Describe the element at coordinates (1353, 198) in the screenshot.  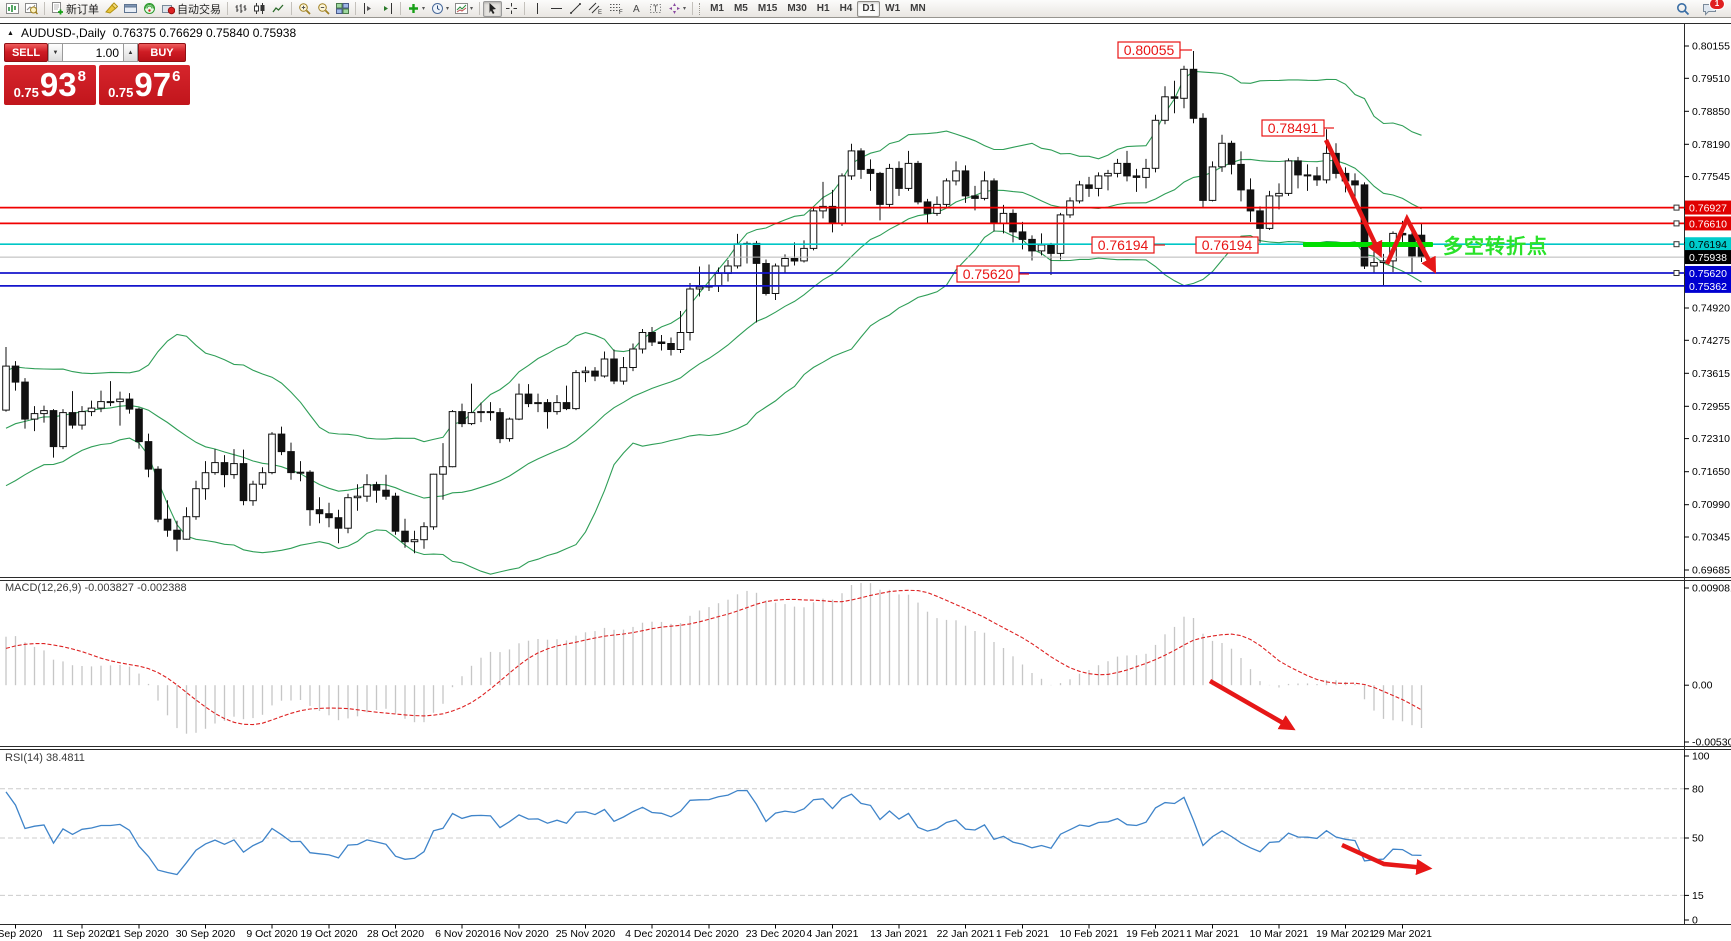
I see `main-down-arrow` at that location.